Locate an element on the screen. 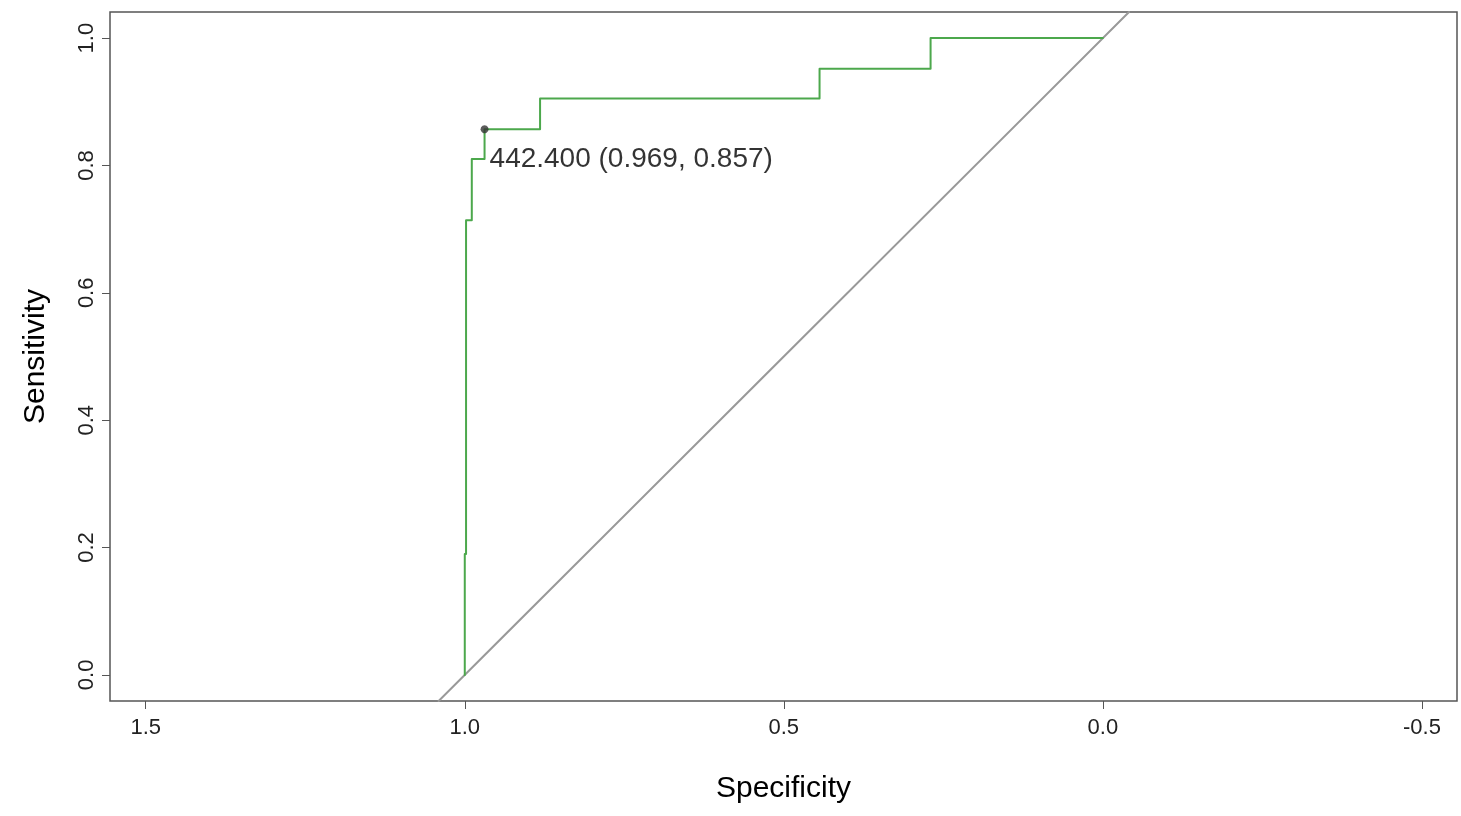 The image size is (1461, 816). x-tick-label: 1.5 is located at coordinates (146, 726).